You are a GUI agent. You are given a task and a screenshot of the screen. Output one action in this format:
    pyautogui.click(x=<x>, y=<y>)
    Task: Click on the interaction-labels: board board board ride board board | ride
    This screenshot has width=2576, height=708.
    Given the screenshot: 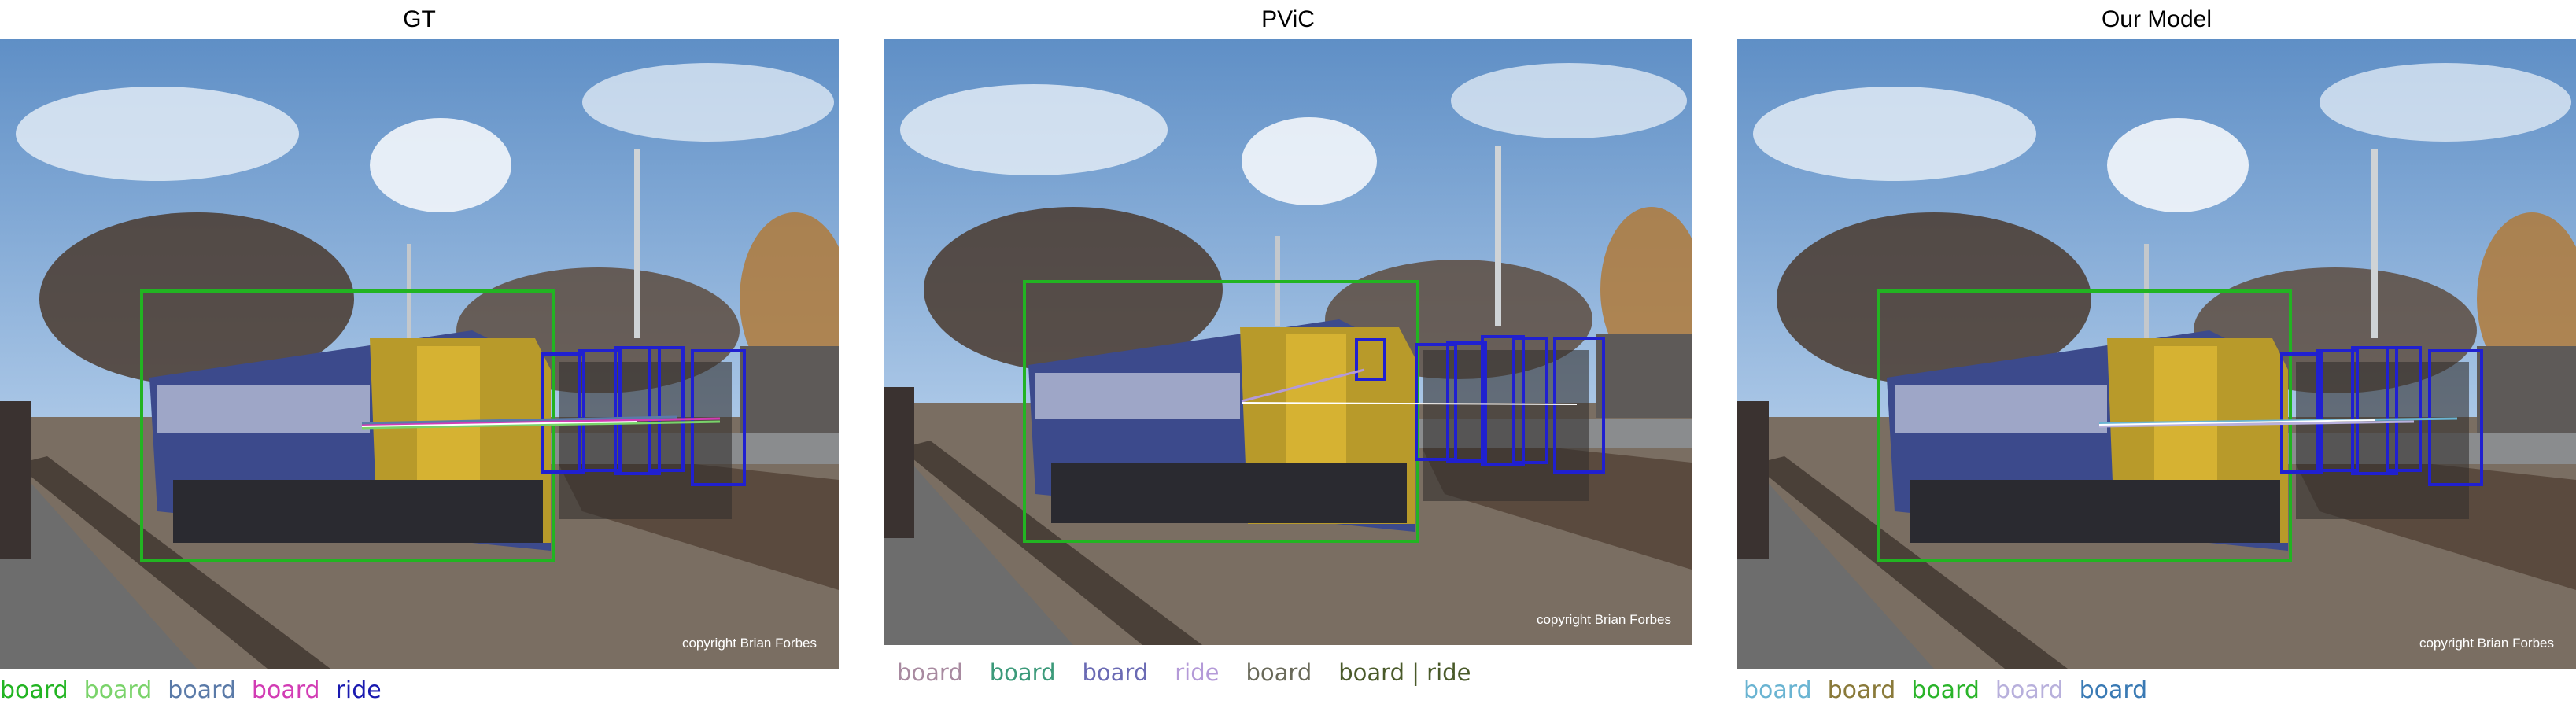 What is the action you would take?
    pyautogui.click(x=1191, y=672)
    